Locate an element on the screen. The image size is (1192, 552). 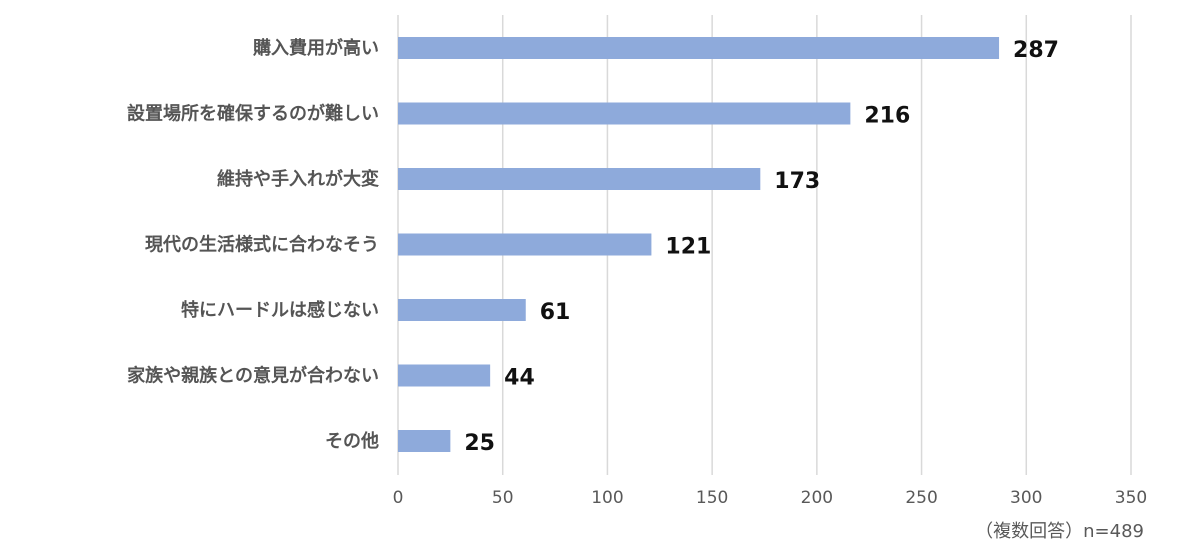
data-label: 121 is located at coordinates (688, 247).